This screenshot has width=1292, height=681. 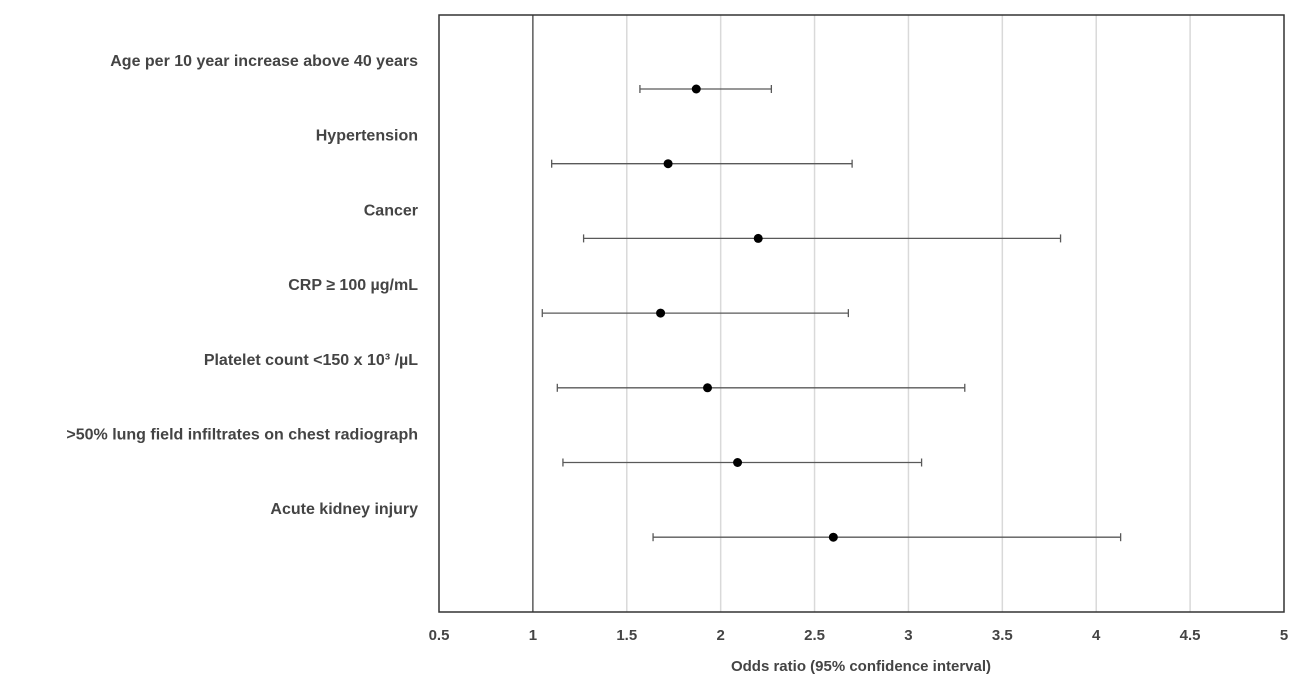 I want to click on category-label: Acute kidney injury, so click(x=344, y=509).